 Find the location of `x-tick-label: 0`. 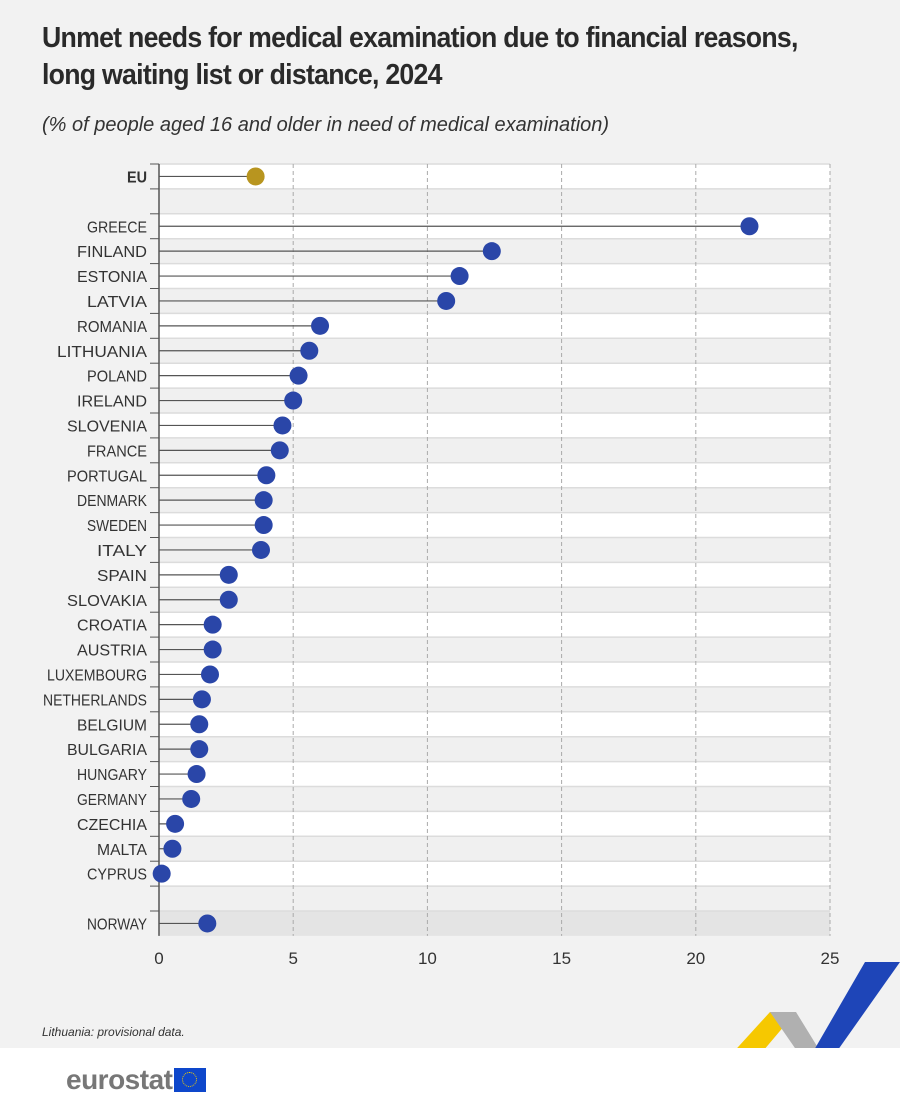

x-tick-label: 0 is located at coordinates (158, 958).